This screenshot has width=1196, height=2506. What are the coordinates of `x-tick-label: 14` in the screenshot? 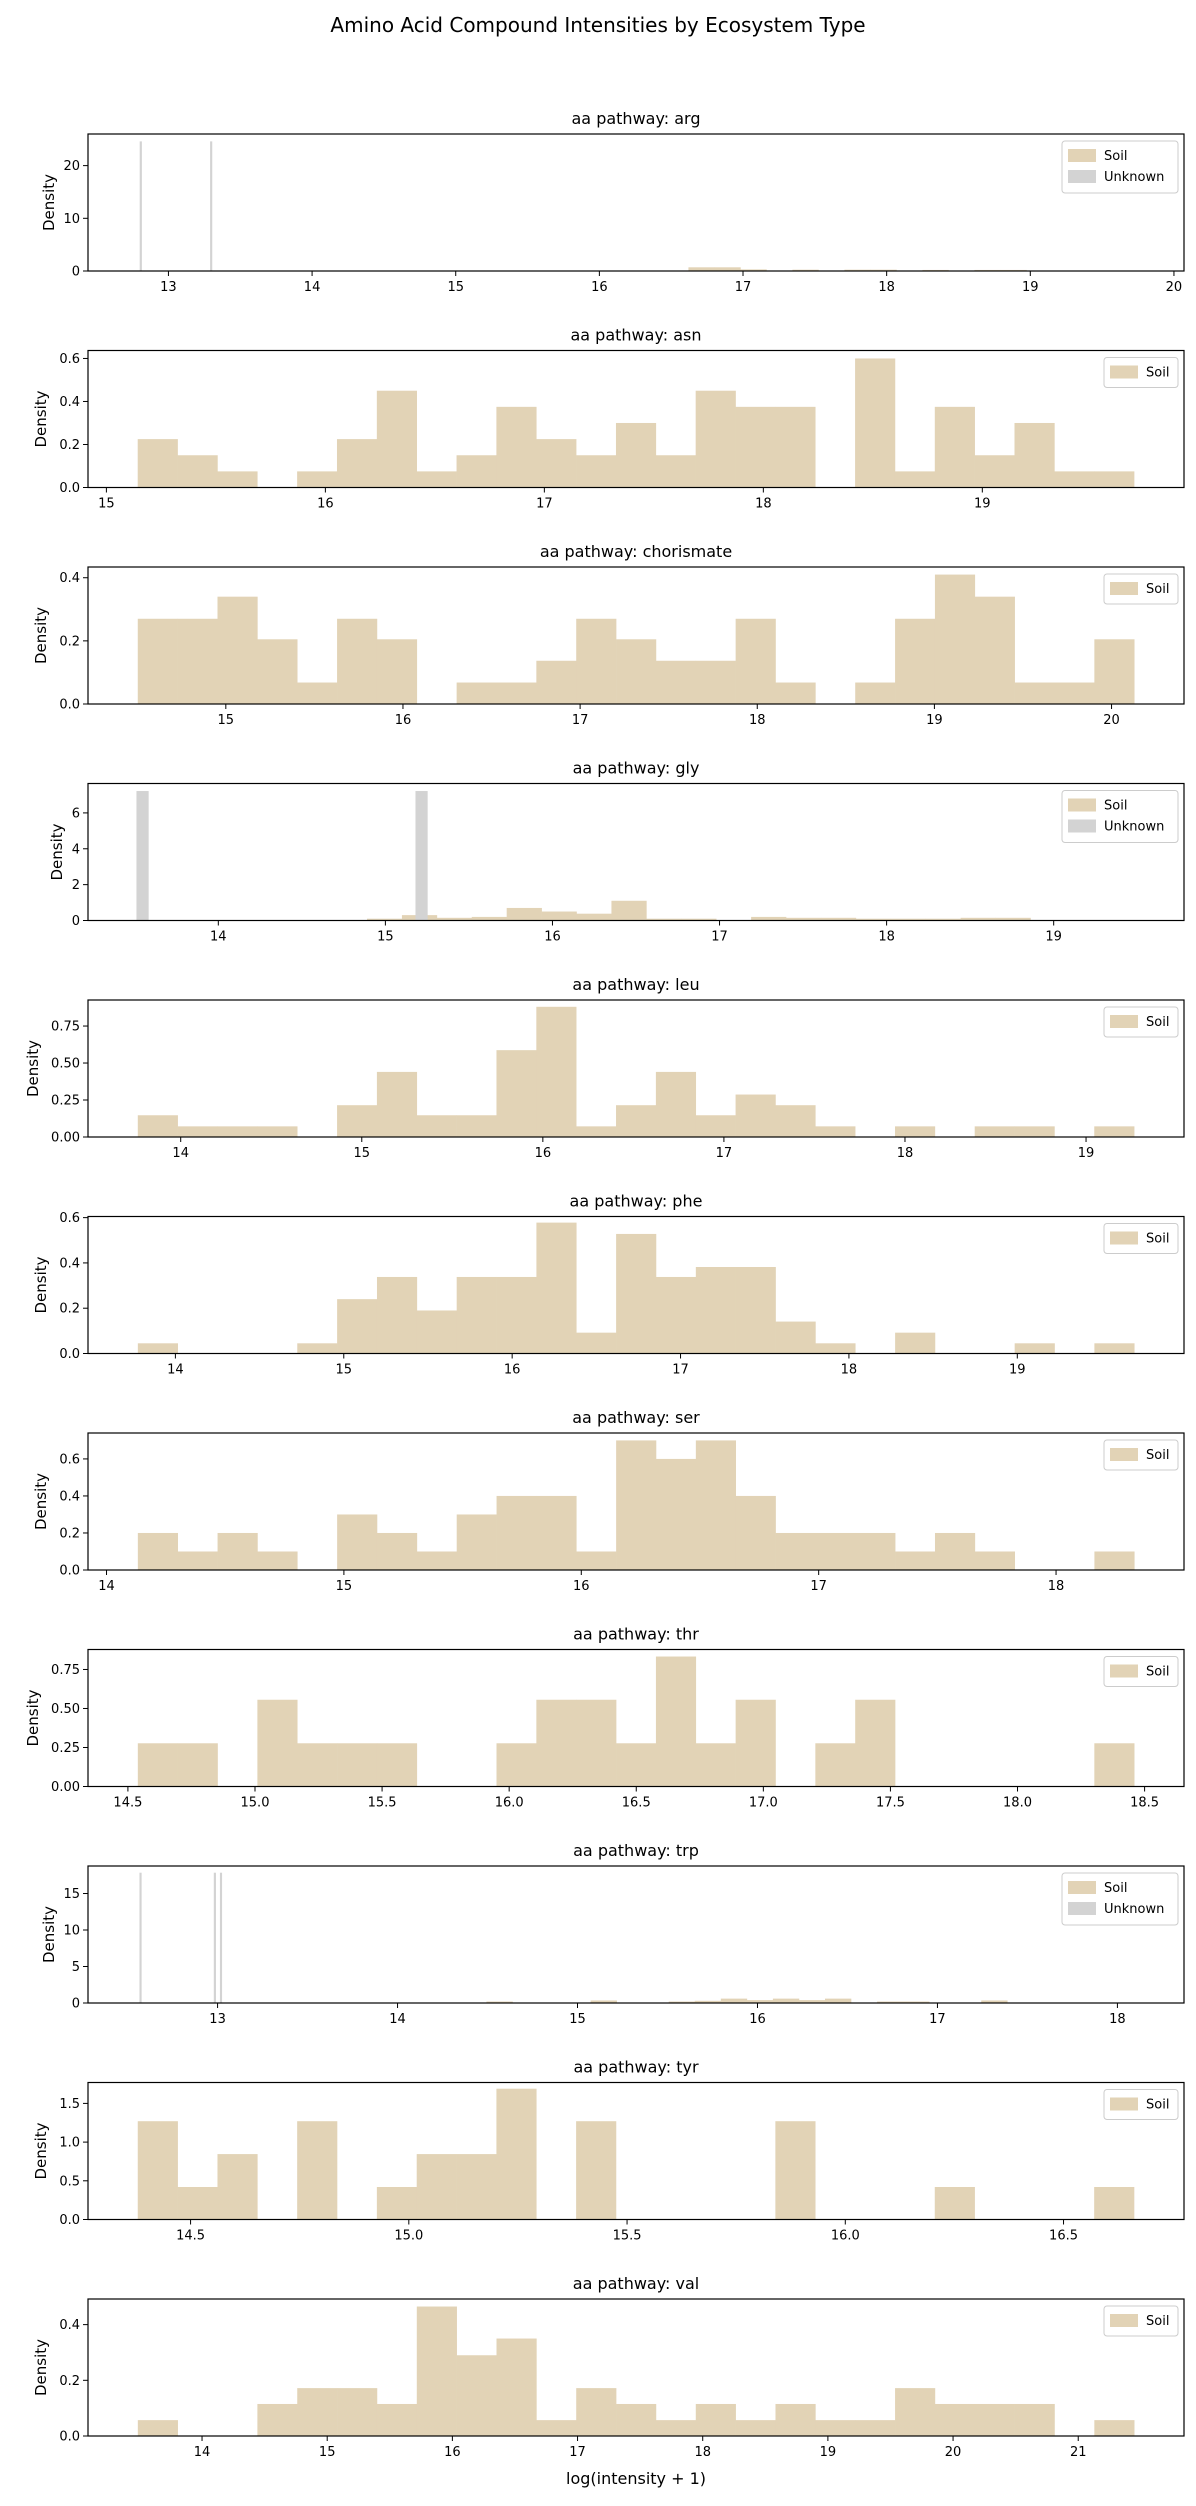 It's located at (218, 937).